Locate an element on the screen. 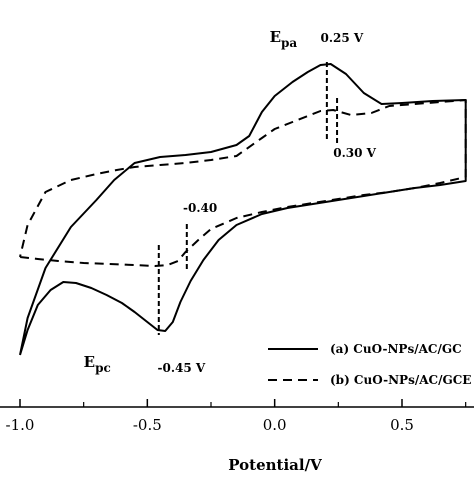 The image size is (474, 479). legend: (a) CuO-NPs/AC/GC (b) CuO-NPs/AC/GCE is located at coordinates (369, 364).